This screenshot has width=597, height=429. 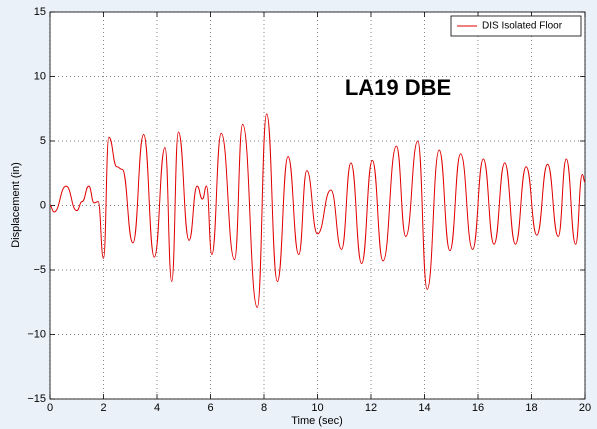 I want to click on y-tick-label: 0, so click(x=43, y=205).